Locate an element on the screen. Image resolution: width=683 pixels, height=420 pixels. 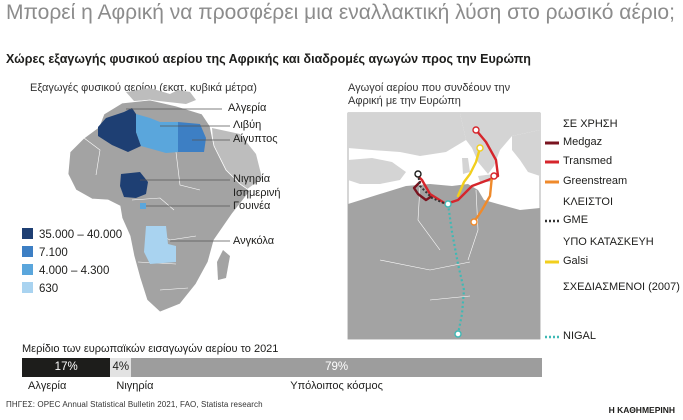
pipeline-galsi is located at coordinates (469, 172).